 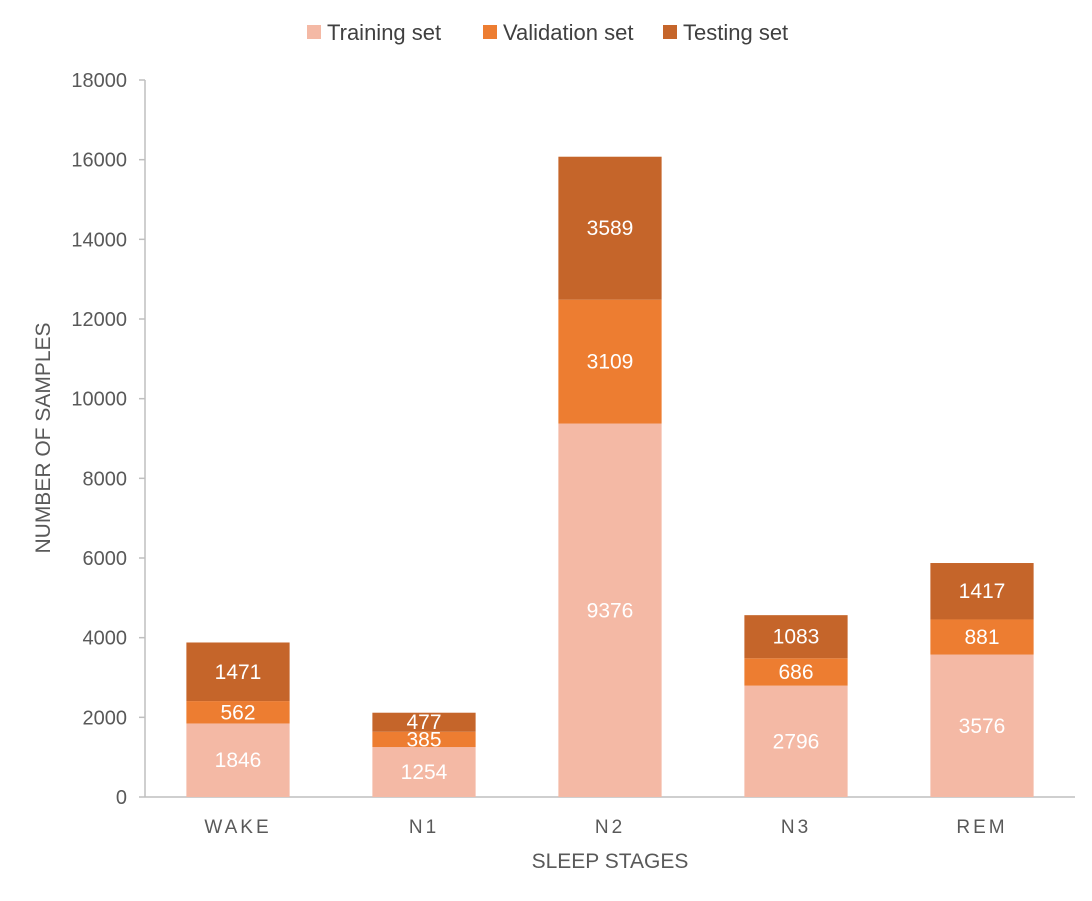 I want to click on data-label: 1254, so click(x=424, y=772).